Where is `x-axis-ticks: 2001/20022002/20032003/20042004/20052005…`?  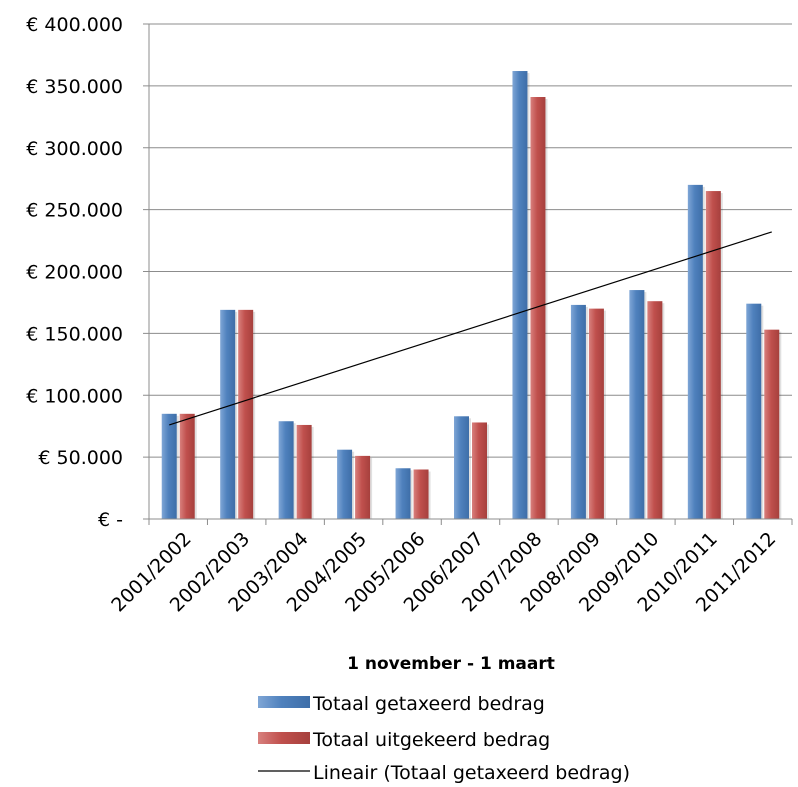
x-axis-ticks: 2001/20022002/20032003/20042004/20052005… is located at coordinates (443, 572).